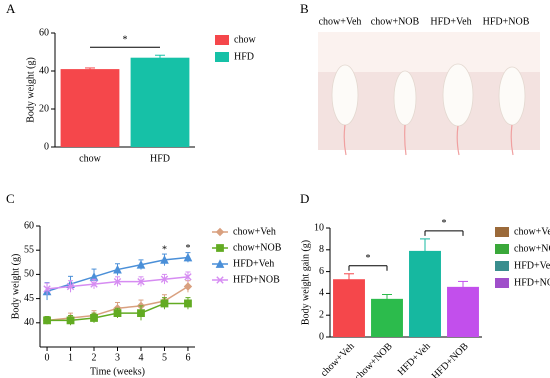 The height and width of the screenshot is (378, 550). Describe the element at coordinates (160, 158) in the screenshot. I see `x-tick-label: HFD` at that location.